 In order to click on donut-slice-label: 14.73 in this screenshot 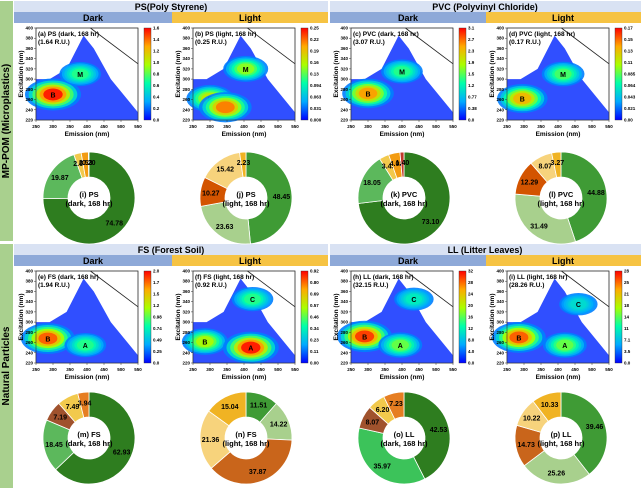, I will do `click(526, 445)`.